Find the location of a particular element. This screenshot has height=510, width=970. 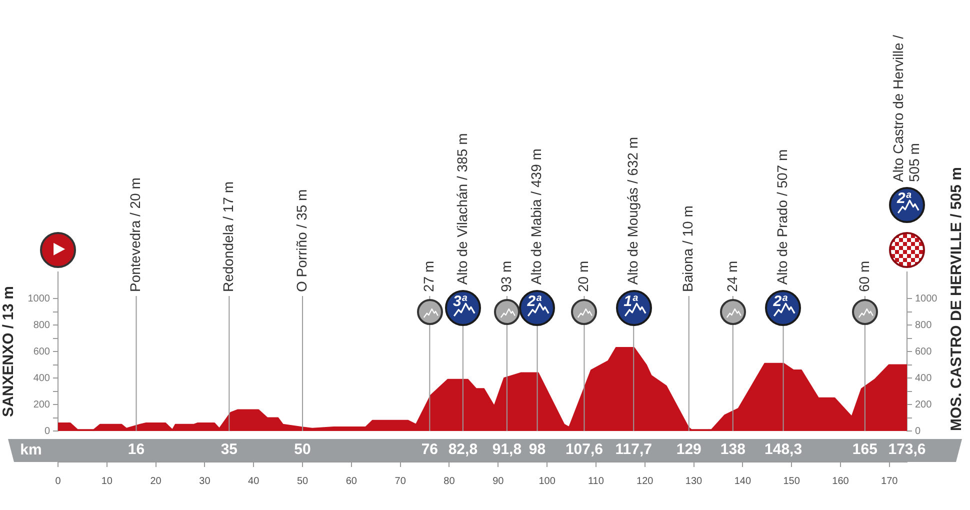

x2-tick-label: 165 is located at coordinates (865, 449).